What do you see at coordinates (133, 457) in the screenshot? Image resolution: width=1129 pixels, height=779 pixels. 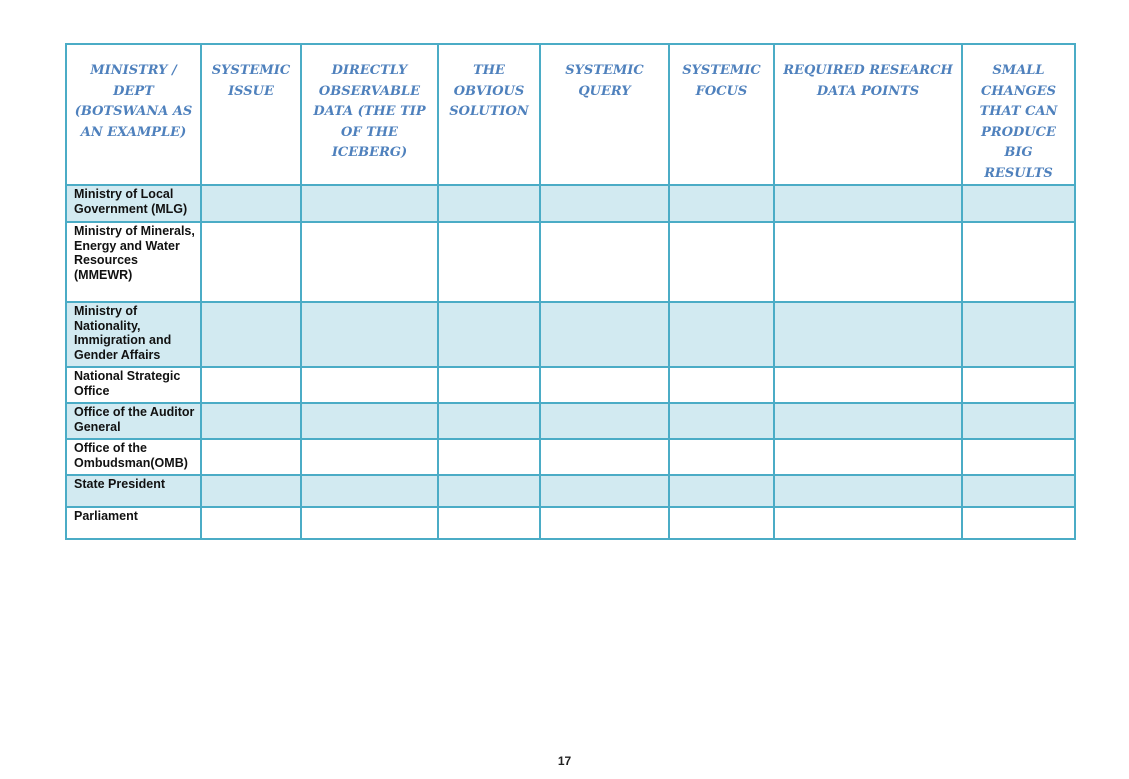 I see `ministry-name: Office of the Ombudsman(OMB)` at bounding box center [133, 457].